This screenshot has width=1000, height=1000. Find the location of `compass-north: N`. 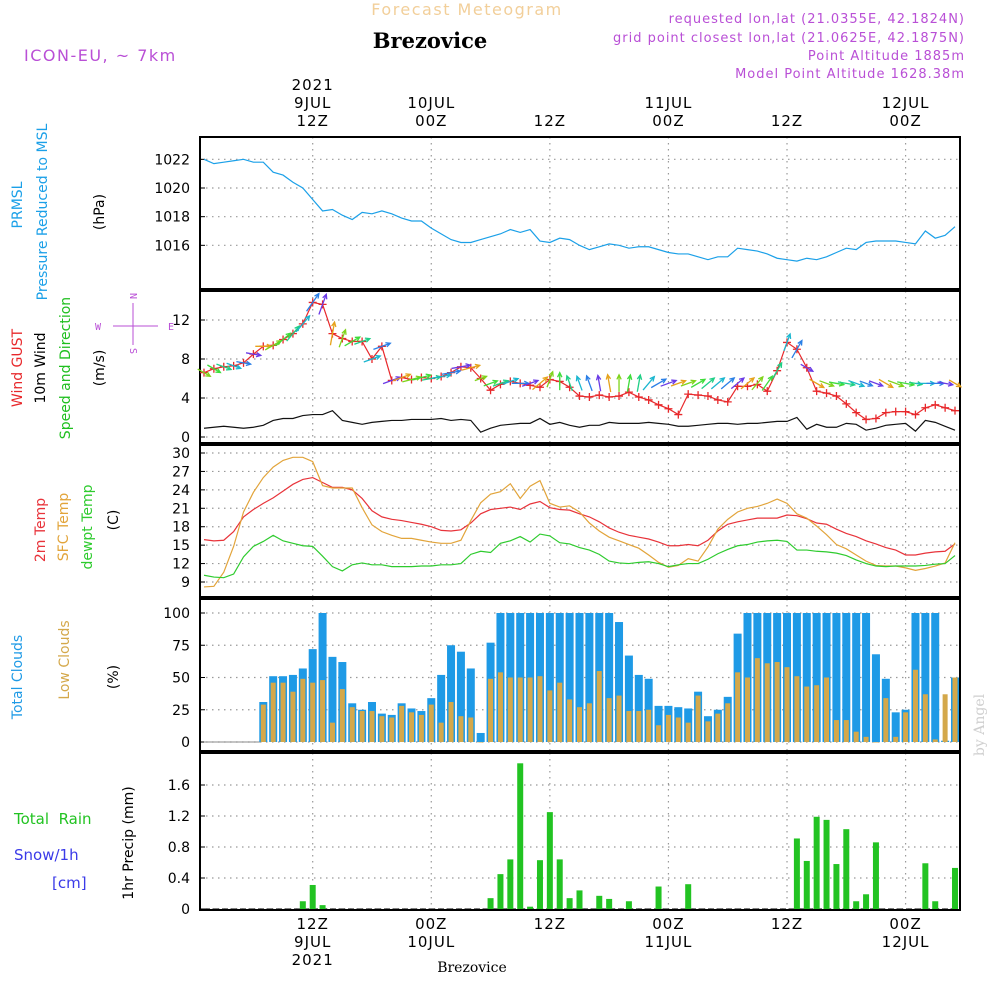

compass-north: N is located at coordinates (132, 296).